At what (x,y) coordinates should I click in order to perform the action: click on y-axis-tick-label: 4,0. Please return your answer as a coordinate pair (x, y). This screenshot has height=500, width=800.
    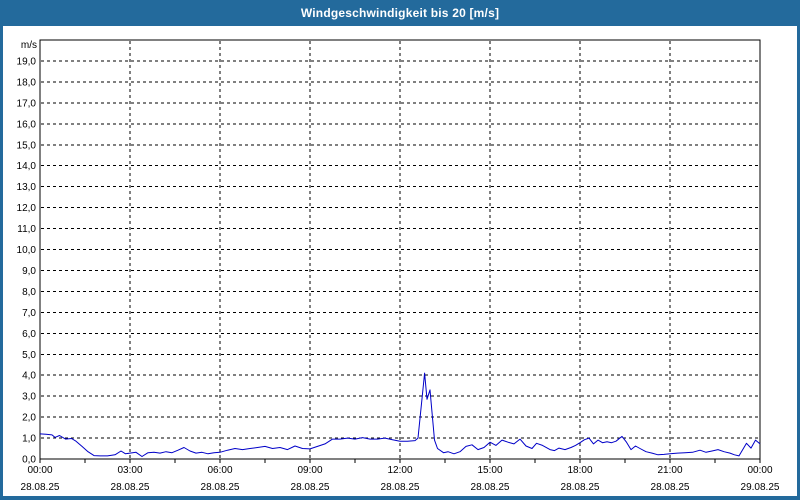
    Looking at the image, I should click on (29, 376).